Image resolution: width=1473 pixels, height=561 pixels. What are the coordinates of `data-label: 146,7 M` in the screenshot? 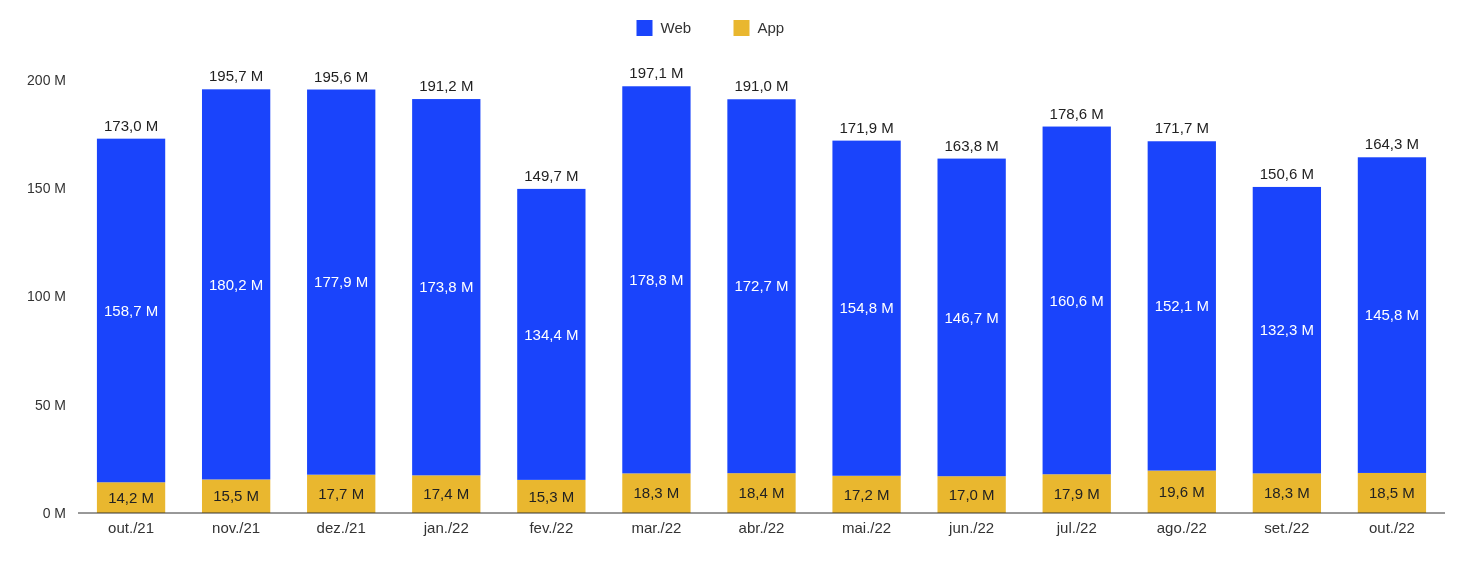 It's located at (971, 317).